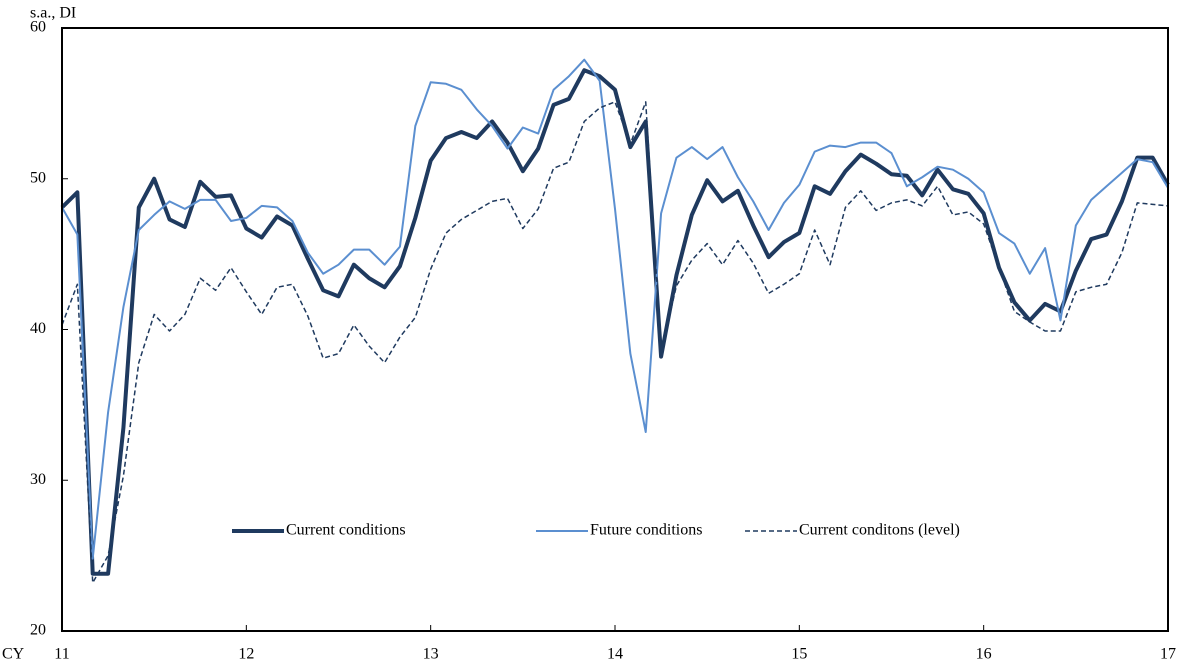 The image size is (1187, 666). Describe the element at coordinates (1168, 654) in the screenshot. I see `x-tick-label: 17` at that location.